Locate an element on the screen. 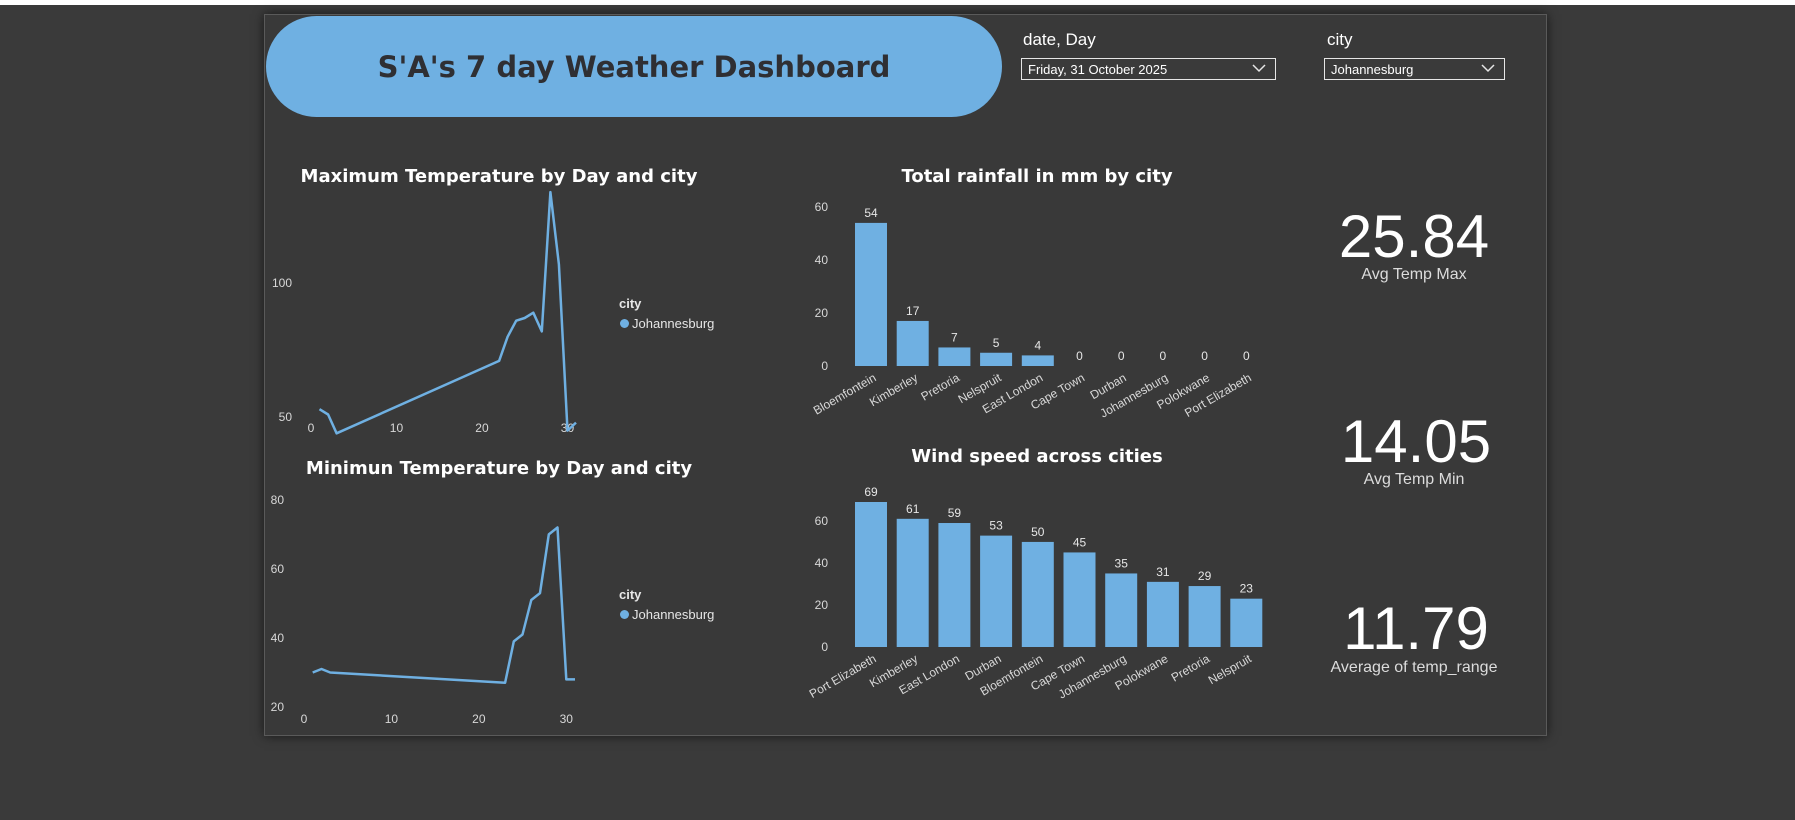 The width and height of the screenshot is (1795, 820). min-temp-chart-title: Minimun Temperature by Day and city is located at coordinates (499, 468).